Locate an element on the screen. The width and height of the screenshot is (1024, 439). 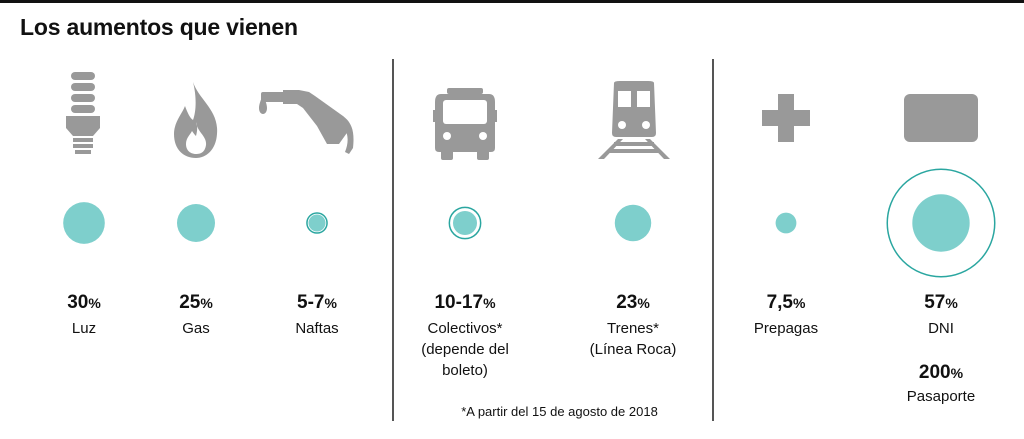
id-card-icon is located at coordinates (941, 118).